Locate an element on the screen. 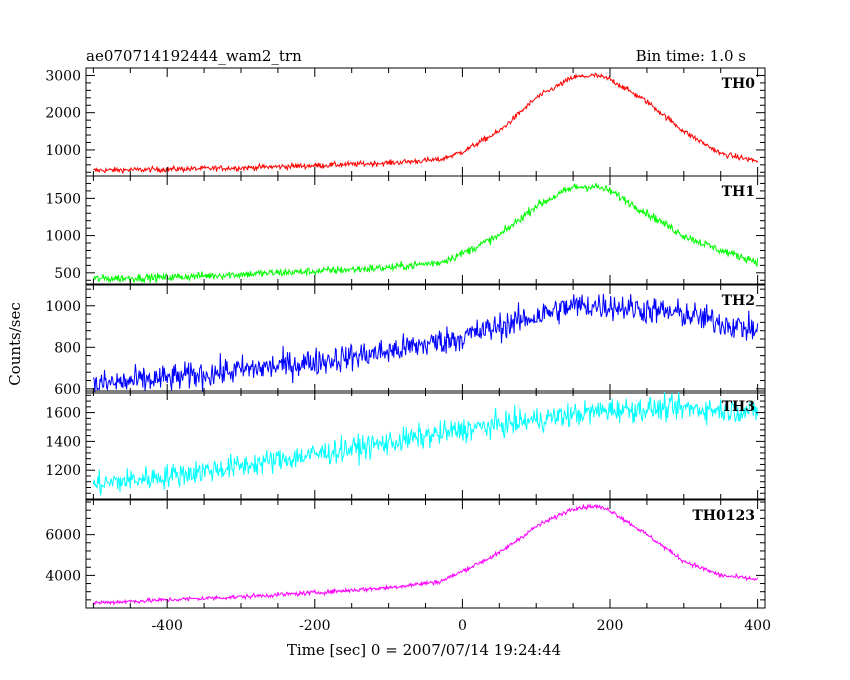  series-line-th1 is located at coordinates (425, 233).